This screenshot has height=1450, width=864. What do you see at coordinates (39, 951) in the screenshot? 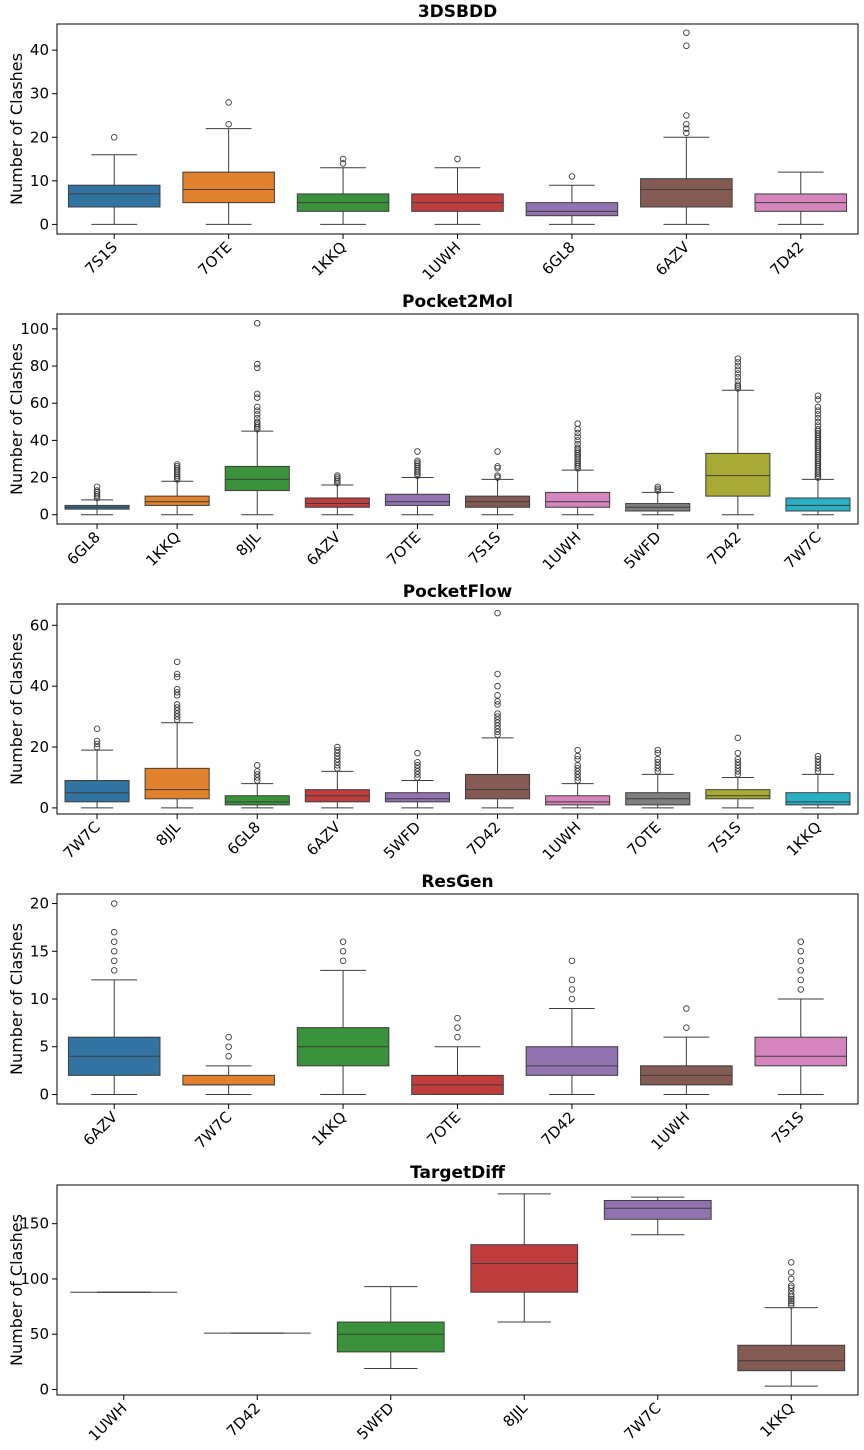
I see `y-tick-label: 15` at bounding box center [39, 951].